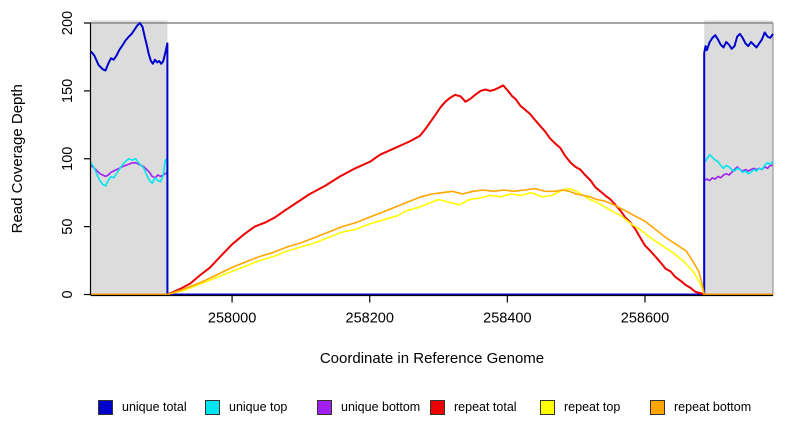  I want to click on legend-label: unique total, so click(154, 407).